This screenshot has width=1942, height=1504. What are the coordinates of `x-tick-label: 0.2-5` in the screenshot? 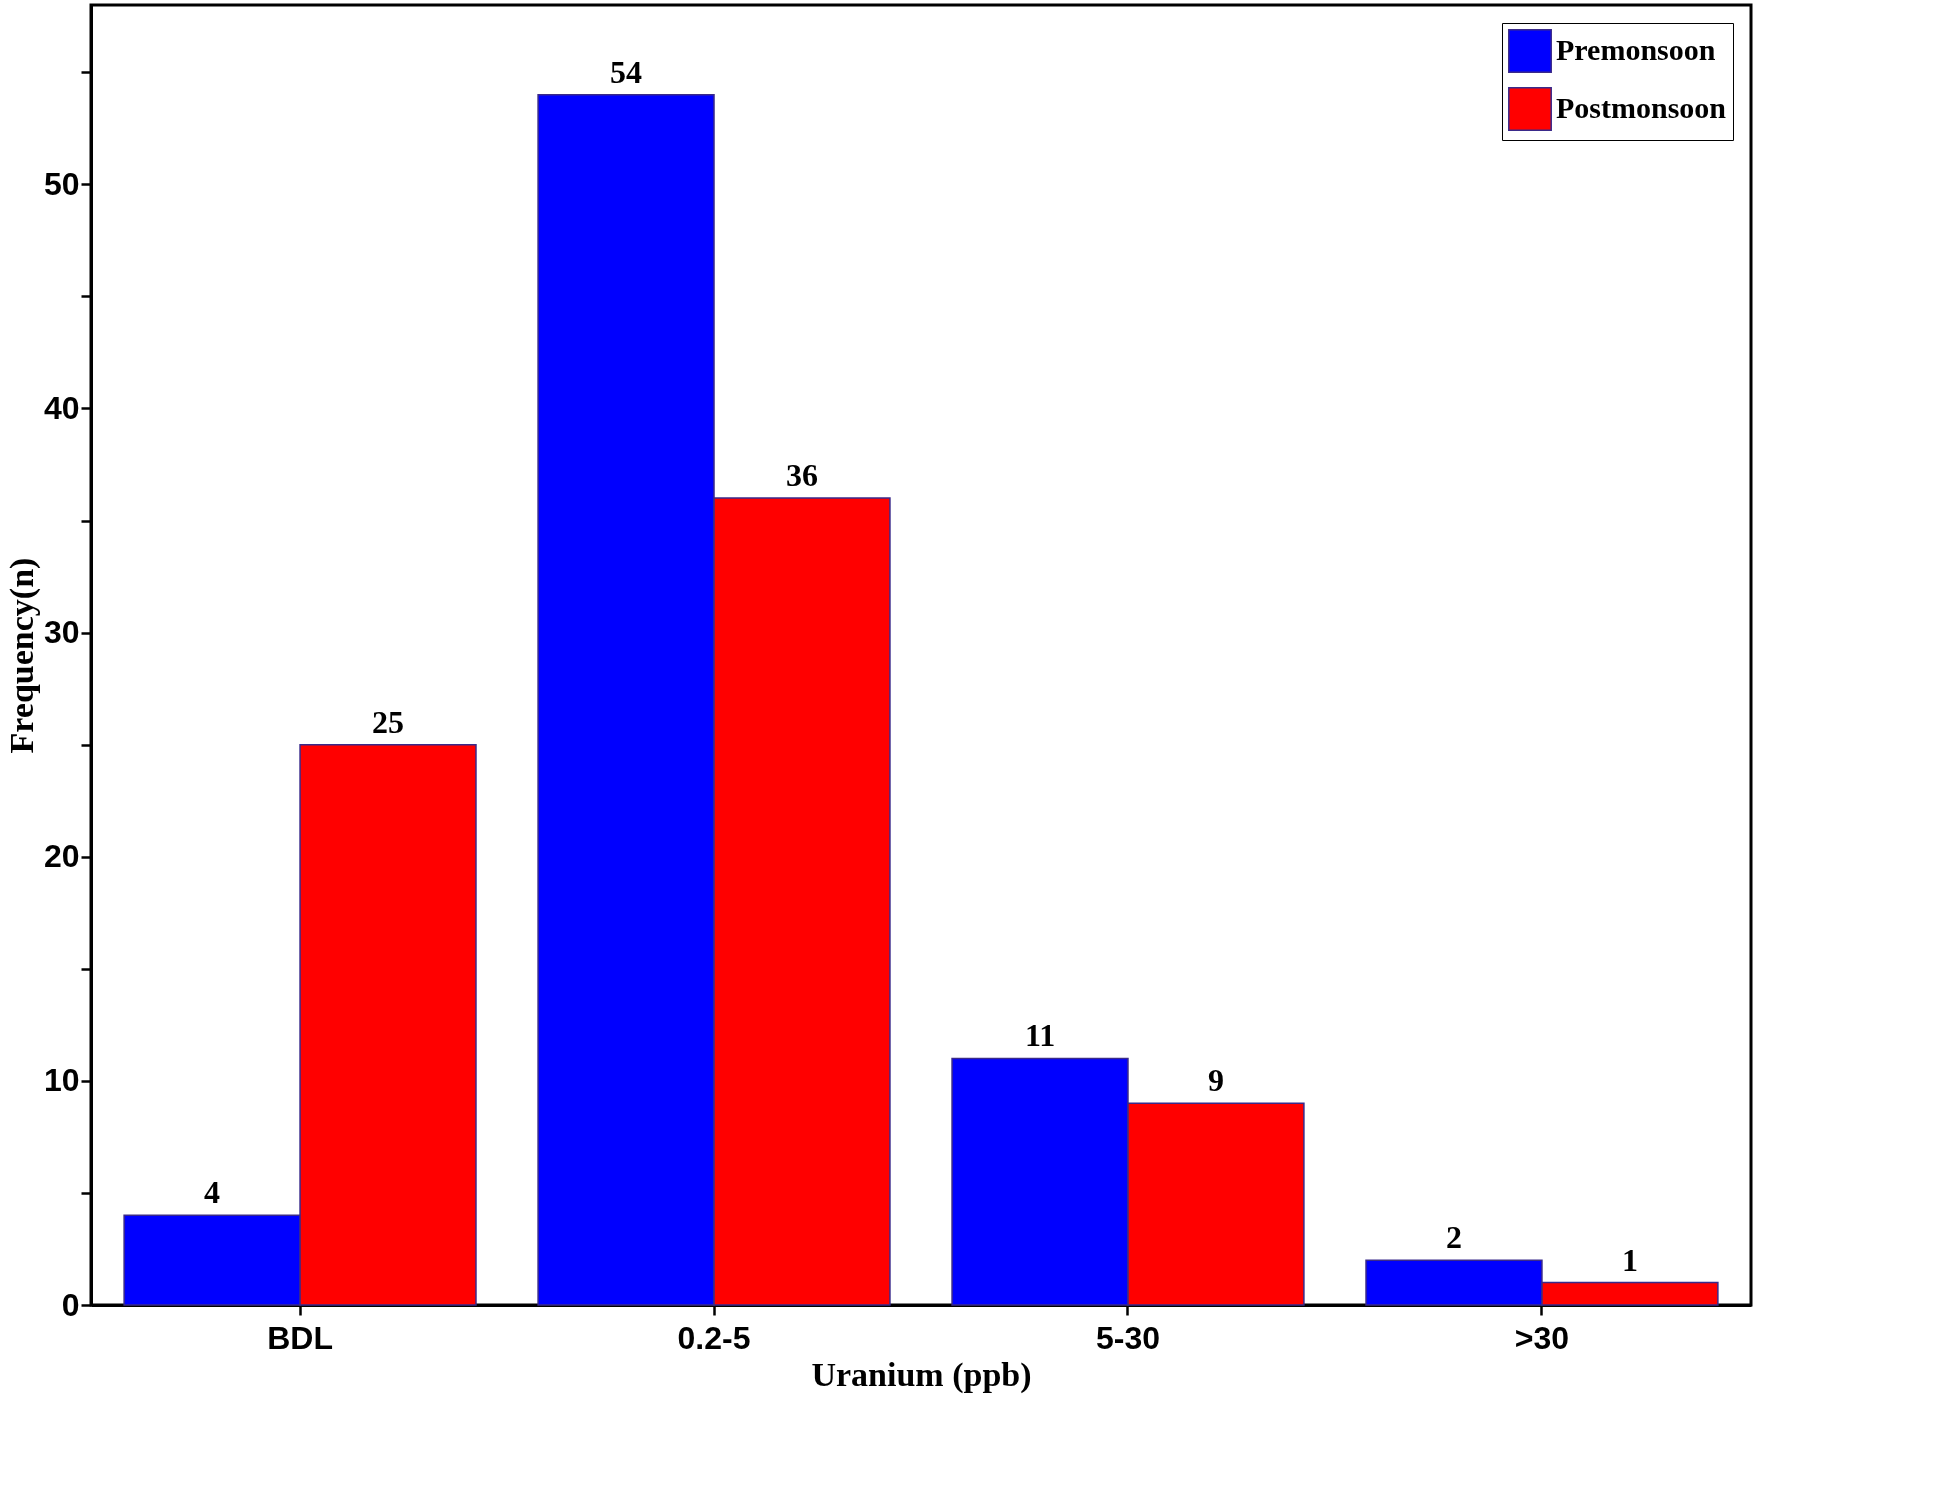 It's located at (714, 1337).